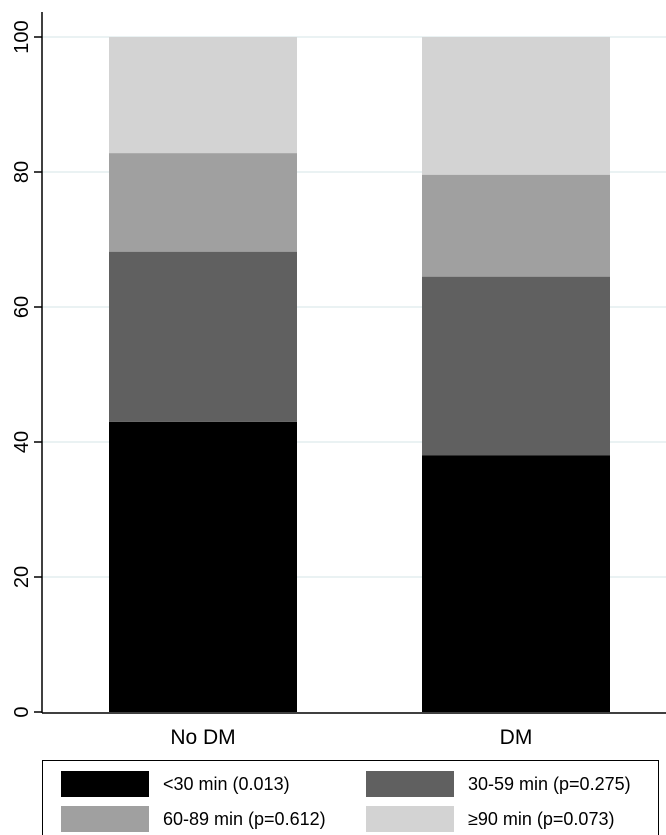  I want to click on legend-item-60-89: 60-89 min (p=0.612), so click(193, 819).